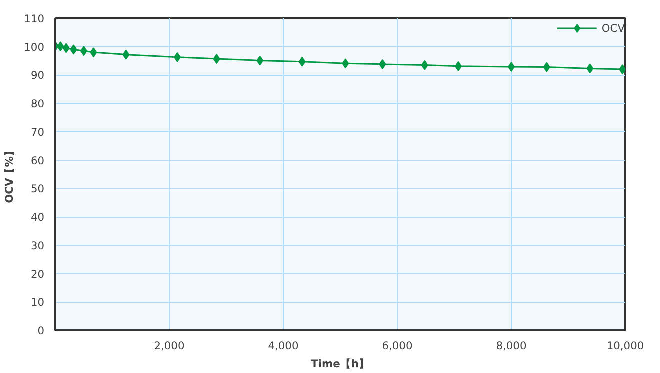  What do you see at coordinates (283, 346) in the screenshot?
I see `x-tick-label: 4,000` at bounding box center [283, 346].